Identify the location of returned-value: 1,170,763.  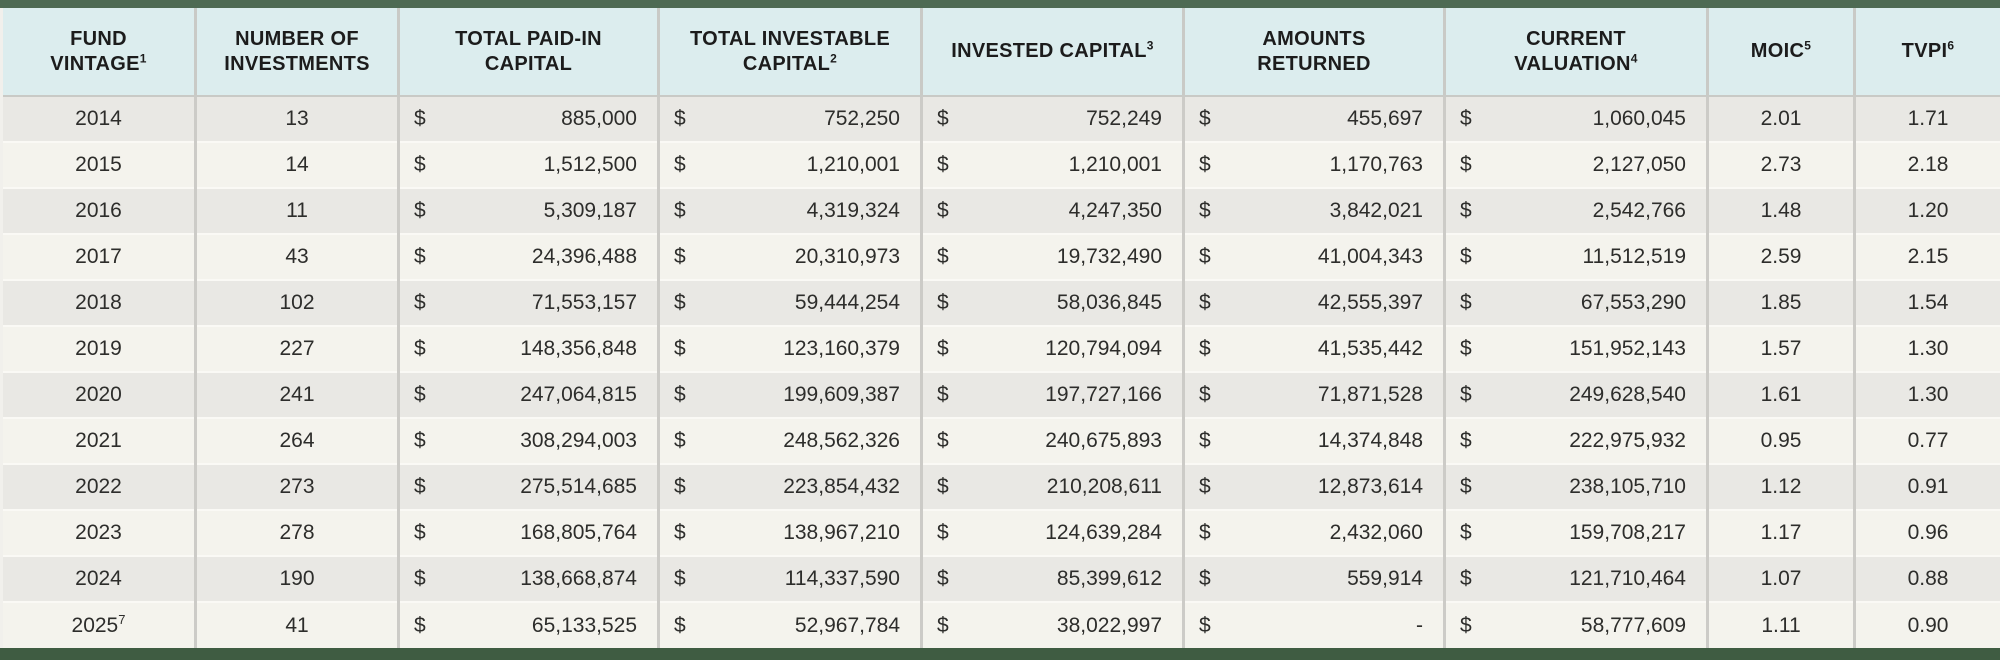
(1376, 164).